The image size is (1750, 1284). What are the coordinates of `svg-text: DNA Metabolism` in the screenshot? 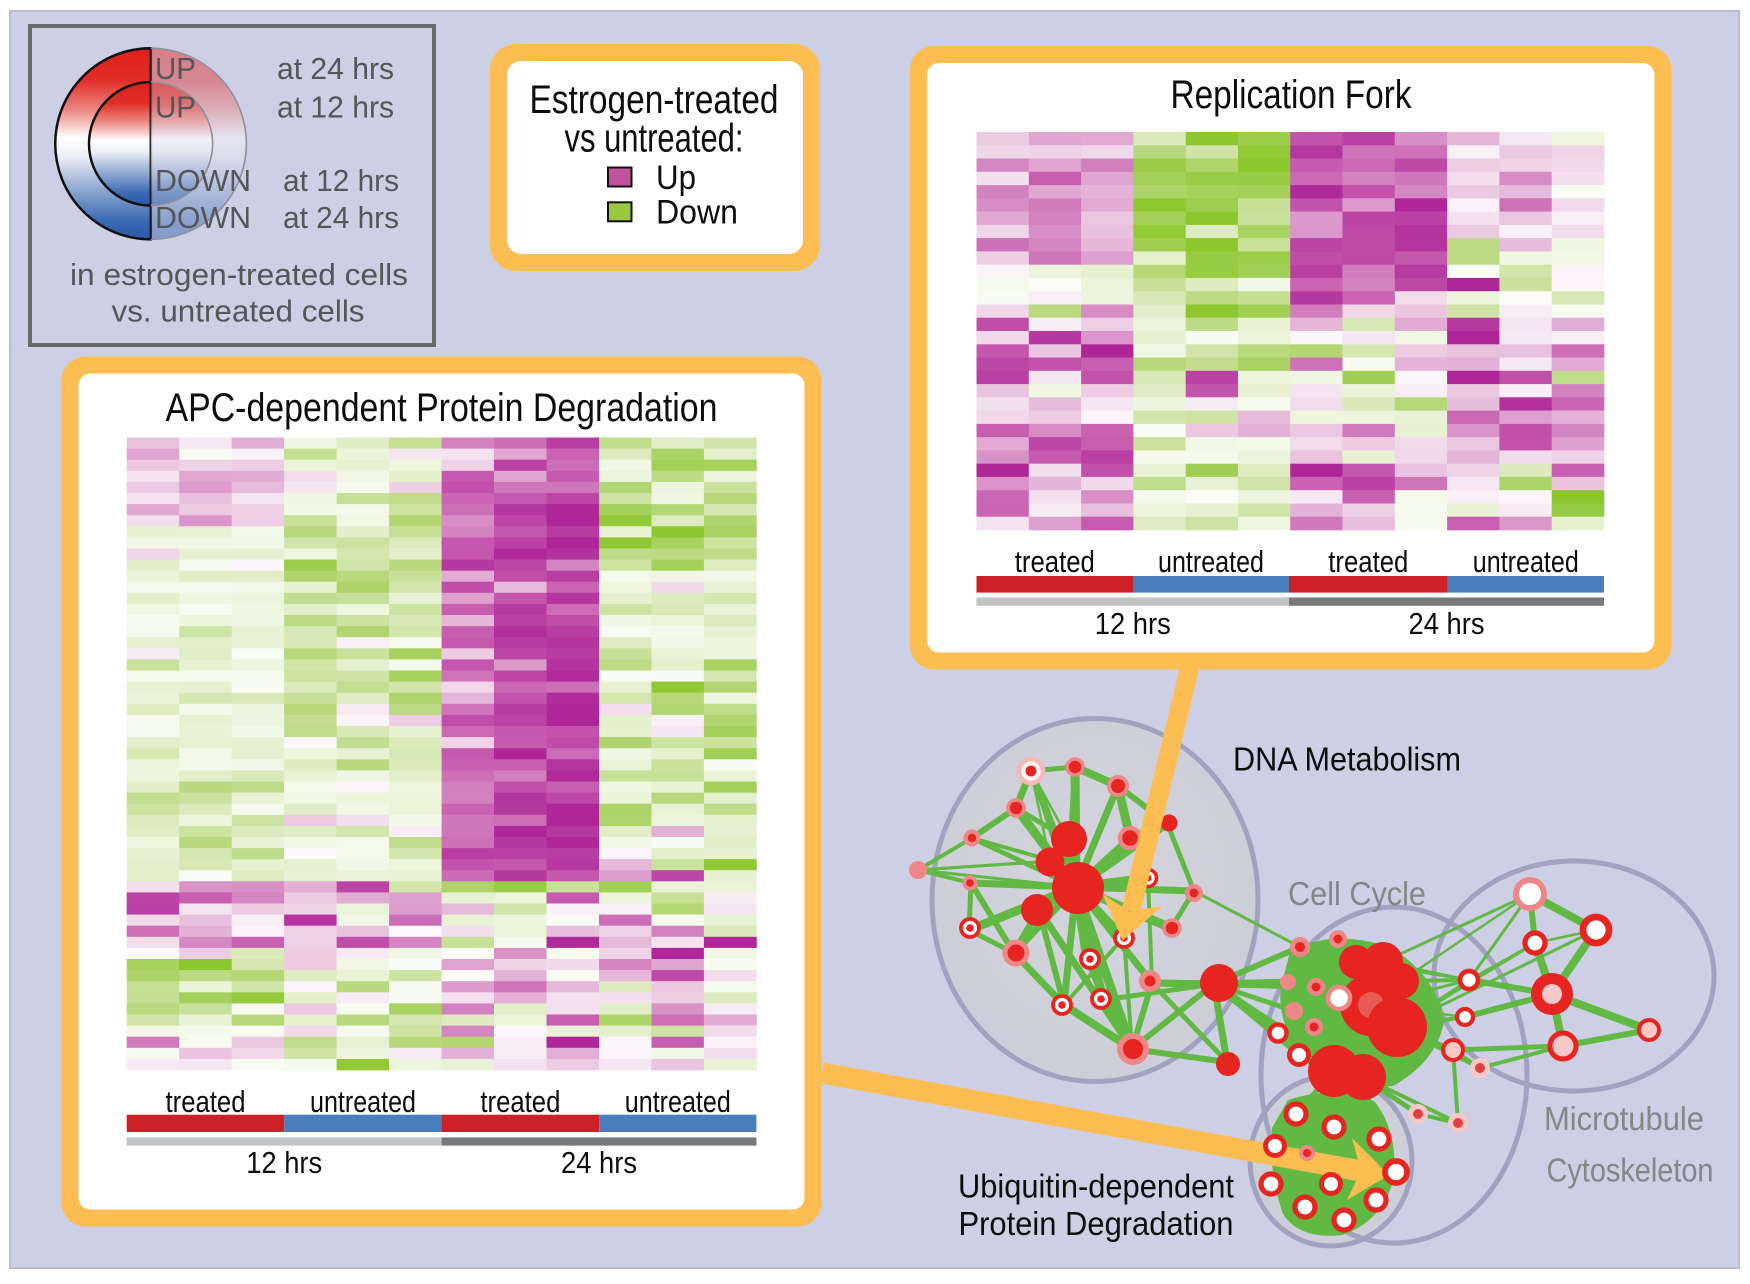 It's located at (1347, 759).